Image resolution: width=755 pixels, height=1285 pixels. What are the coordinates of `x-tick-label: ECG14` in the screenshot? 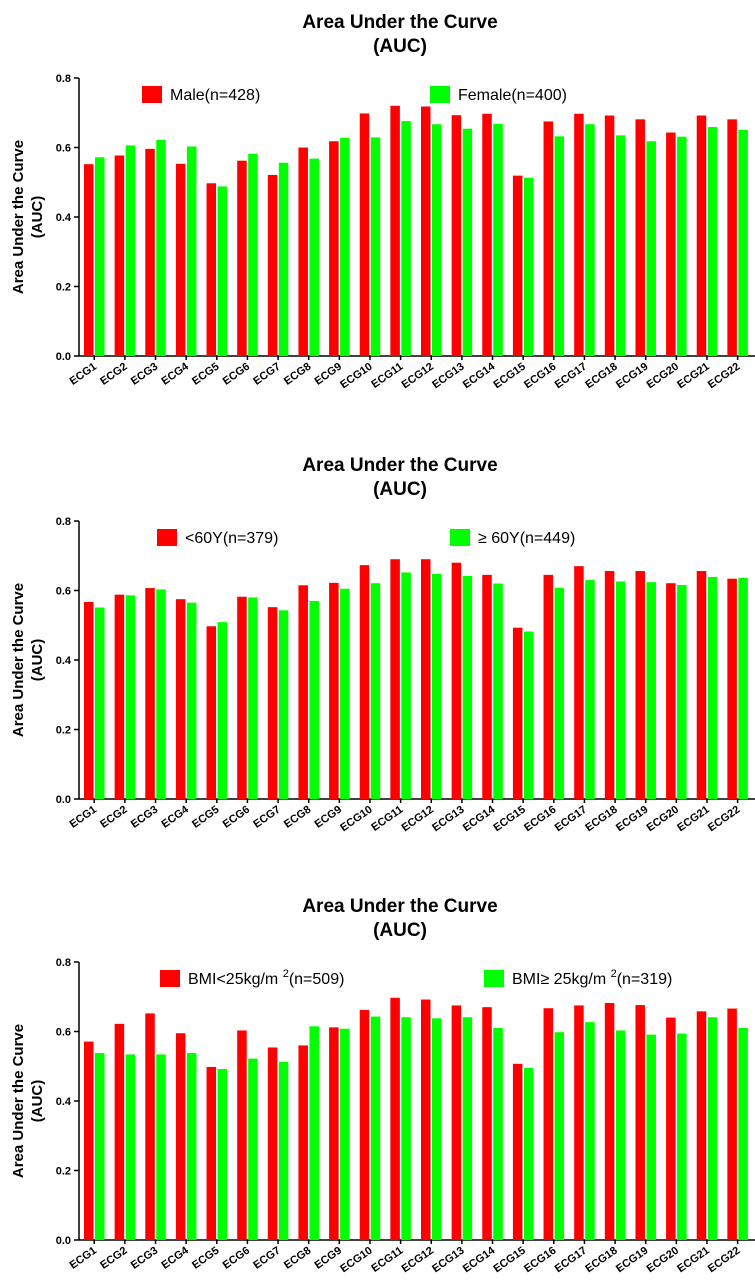 It's located at (479, 818).